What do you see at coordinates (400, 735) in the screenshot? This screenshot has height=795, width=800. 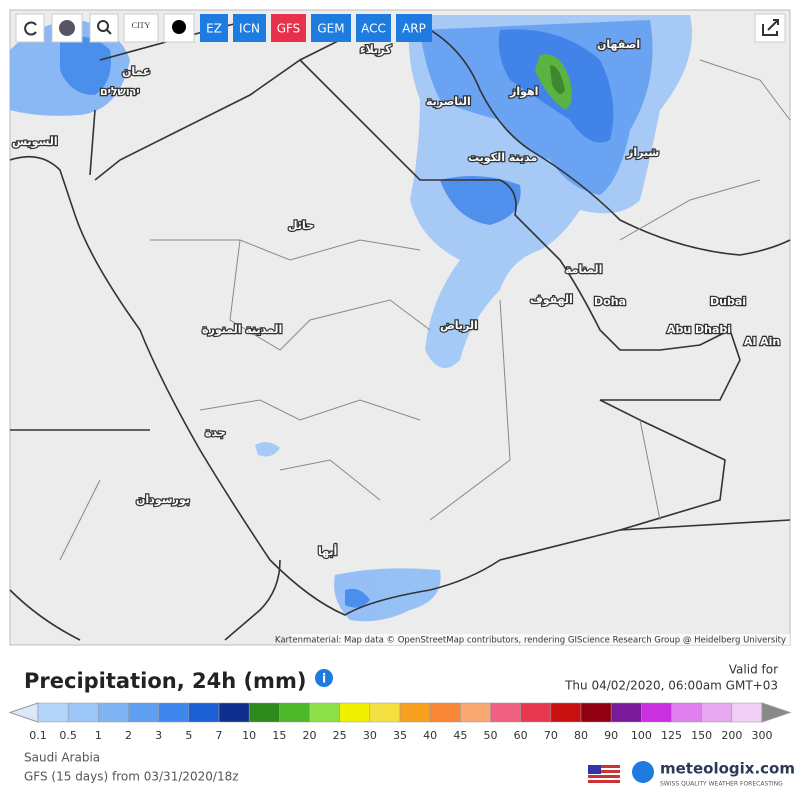 I see `scale-tick-label: 35` at bounding box center [400, 735].